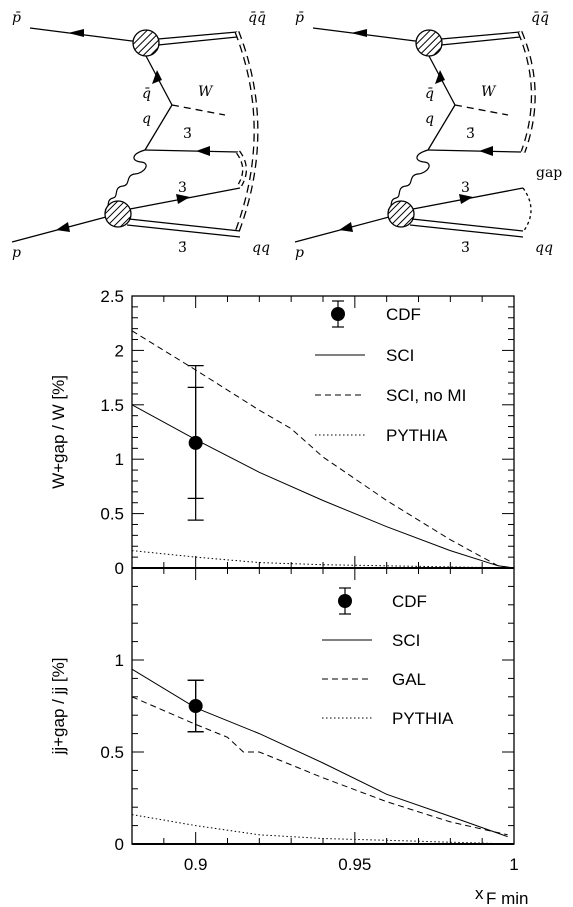 The width and height of the screenshot is (573, 907). What do you see at coordinates (513, 864) in the screenshot?
I see `x-tick-label: 1` at bounding box center [513, 864].